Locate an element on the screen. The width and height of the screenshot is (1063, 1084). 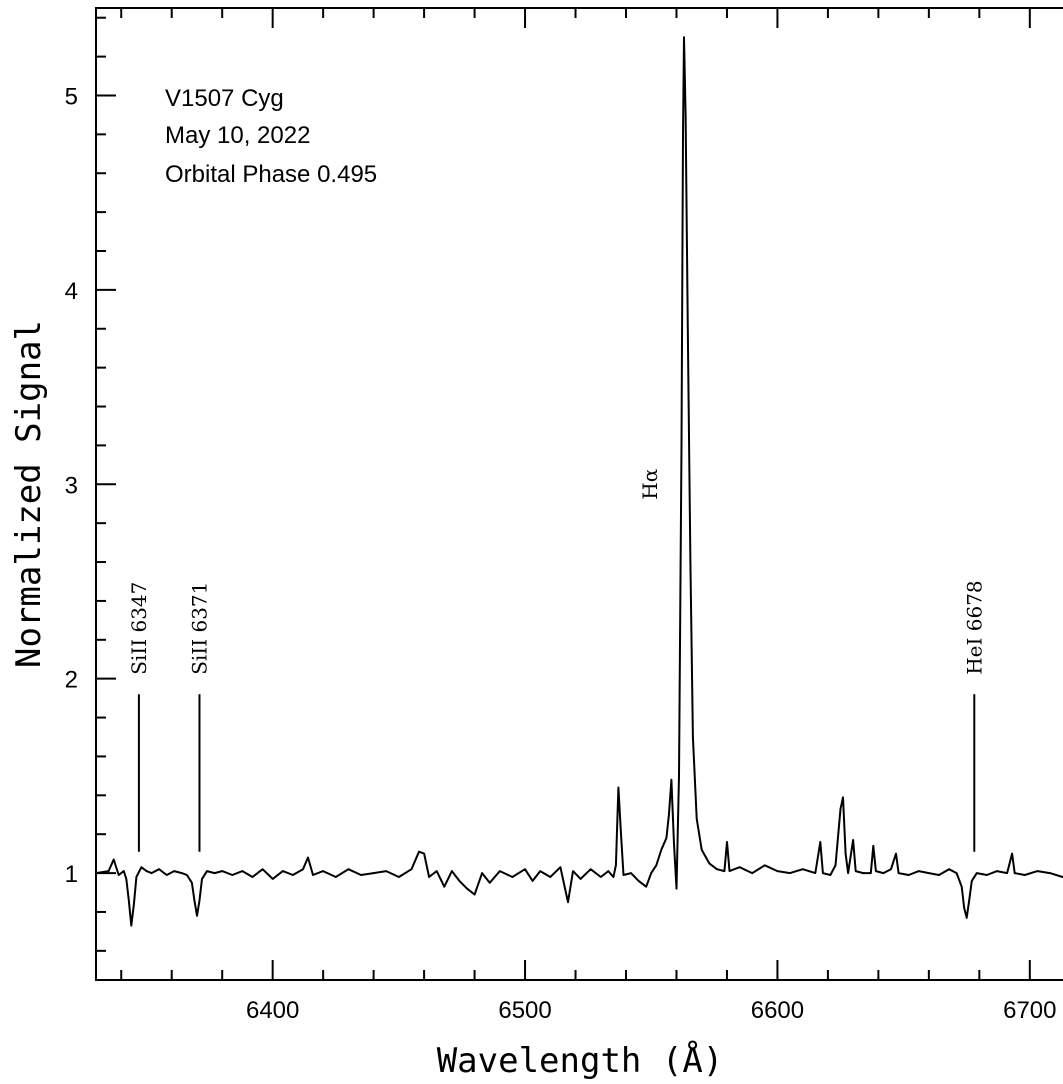
annotation-phase: Orbital Phase 0.495 is located at coordinates (271, 174).